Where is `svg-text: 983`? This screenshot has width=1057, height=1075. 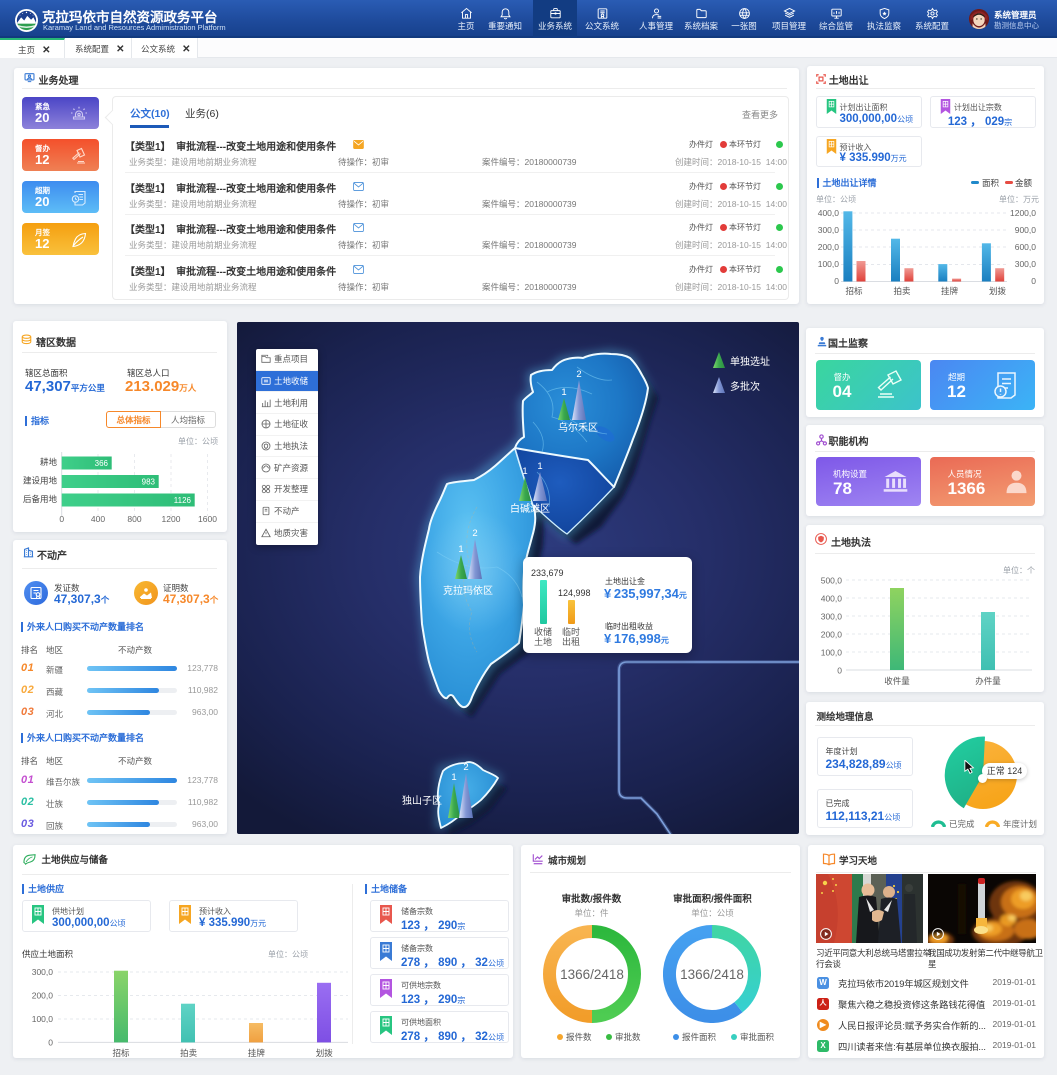
svg-text: 983 is located at coordinates (149, 482).